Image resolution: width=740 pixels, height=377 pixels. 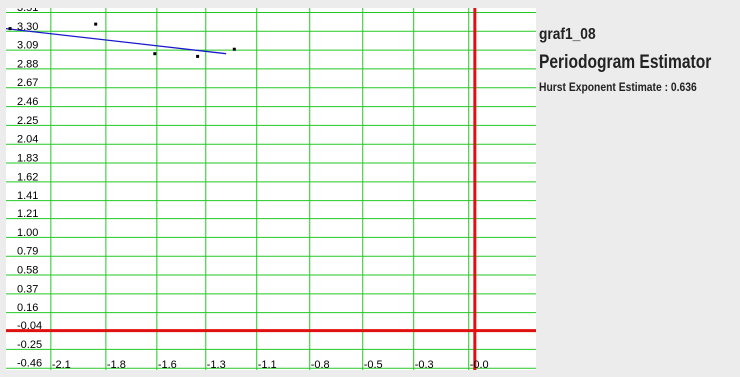 What do you see at coordinates (604, 87) in the screenshot?
I see `hurst-estimate-label: Hurst Exponent Estimate :` at bounding box center [604, 87].